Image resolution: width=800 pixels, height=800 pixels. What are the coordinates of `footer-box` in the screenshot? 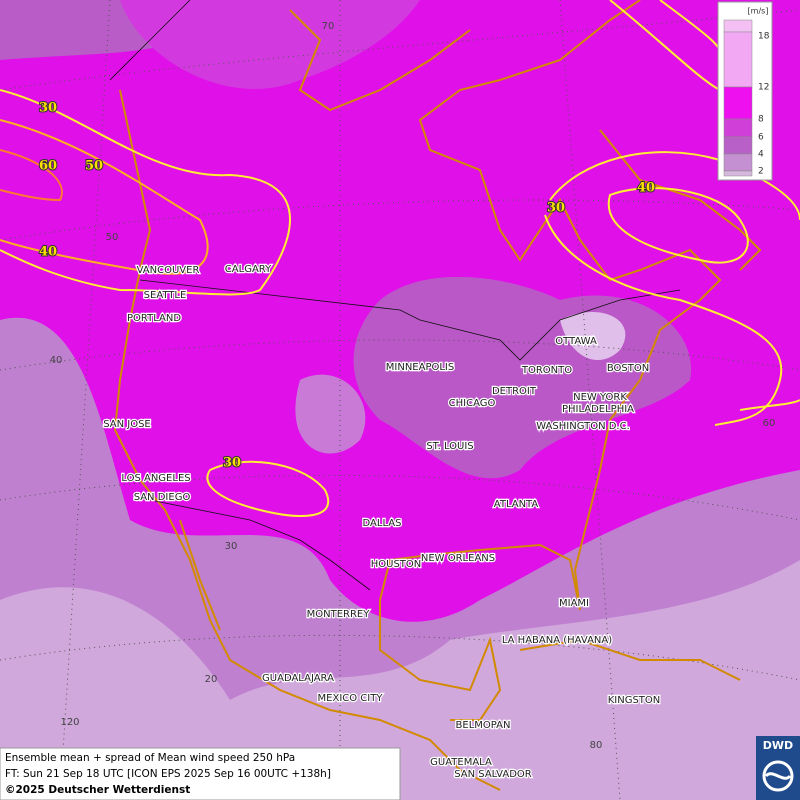 It's located at (200, 773).